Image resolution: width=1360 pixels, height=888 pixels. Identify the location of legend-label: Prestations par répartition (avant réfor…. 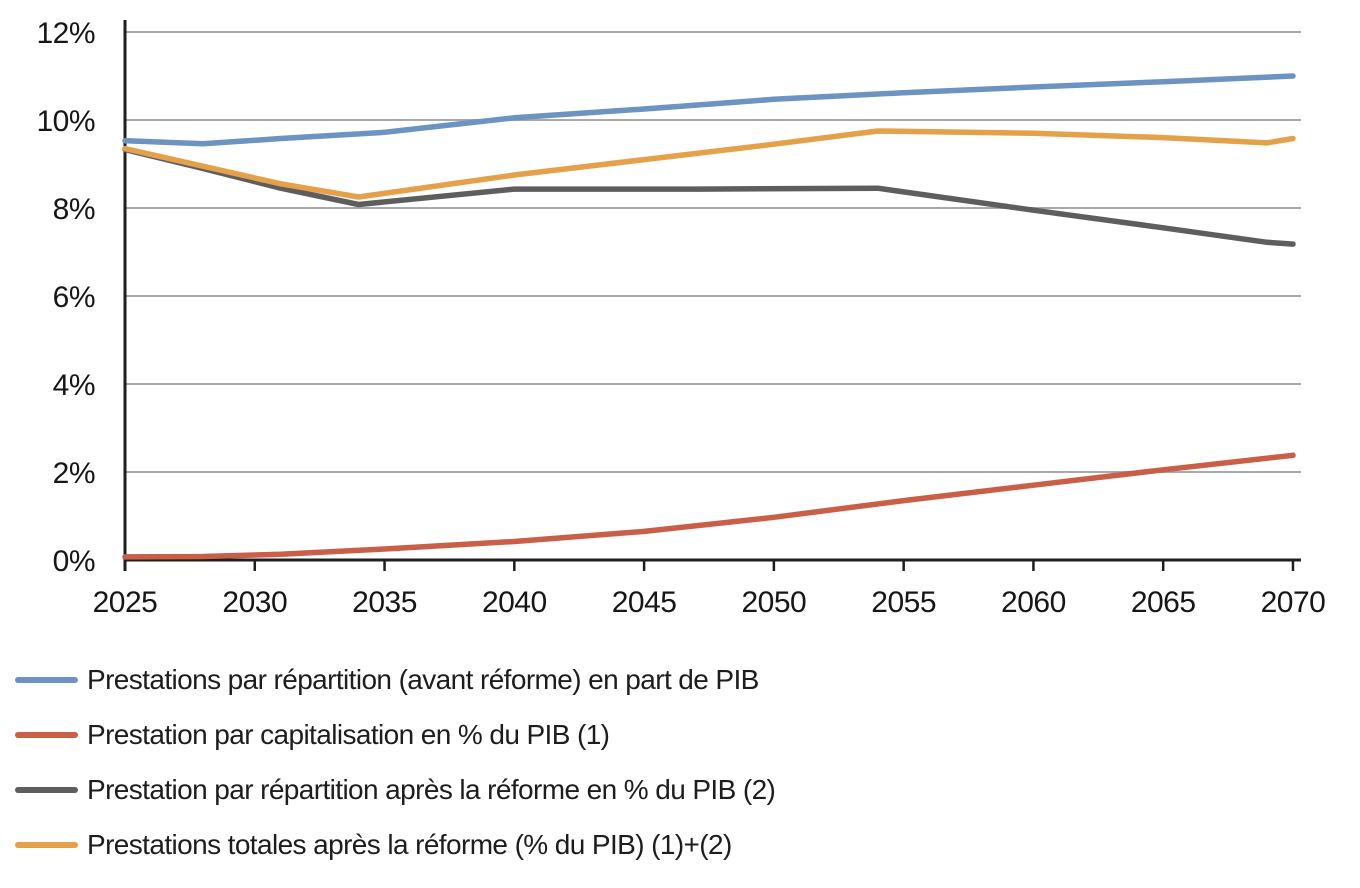
(423, 679).